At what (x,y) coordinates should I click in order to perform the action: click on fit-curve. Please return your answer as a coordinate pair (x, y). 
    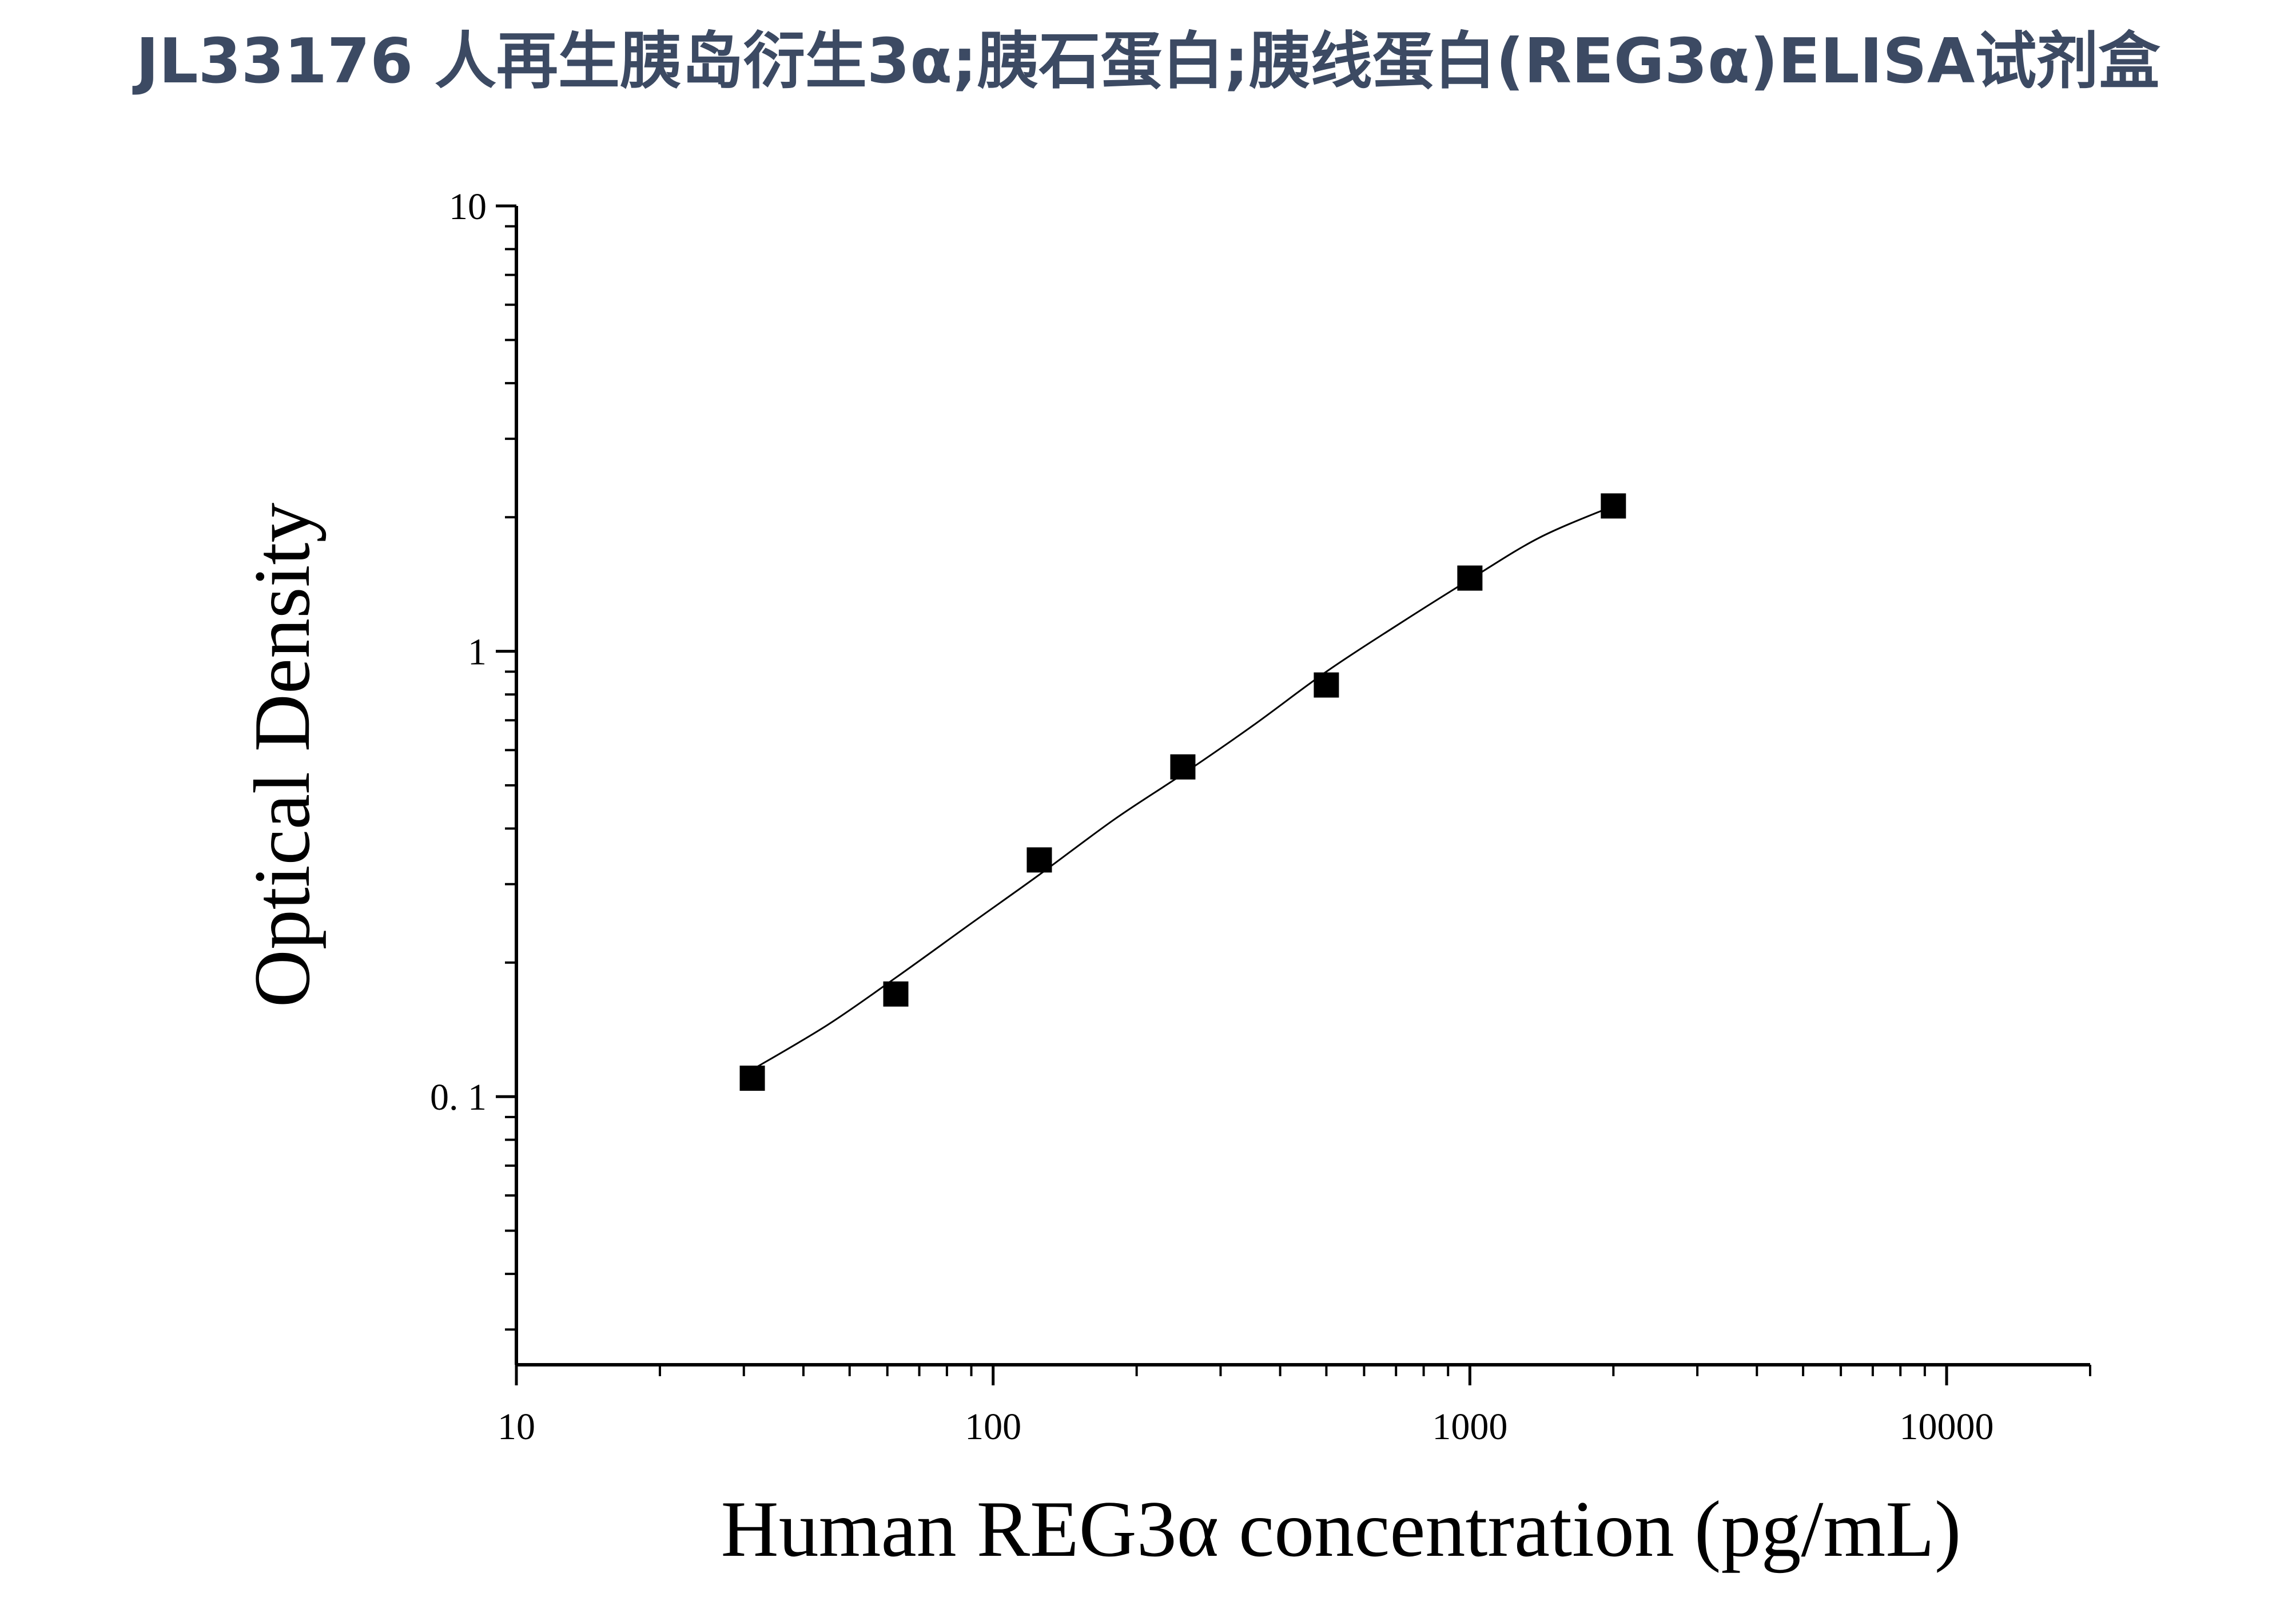
    Looking at the image, I should click on (1183, 788).